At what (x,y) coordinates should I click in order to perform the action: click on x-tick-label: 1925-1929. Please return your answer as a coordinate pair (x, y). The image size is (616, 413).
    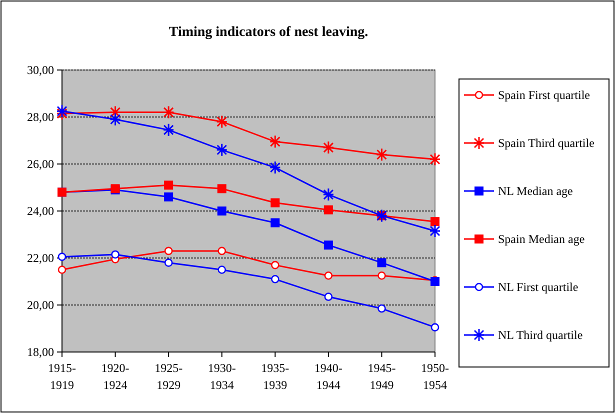
    Looking at the image, I should click on (168, 376).